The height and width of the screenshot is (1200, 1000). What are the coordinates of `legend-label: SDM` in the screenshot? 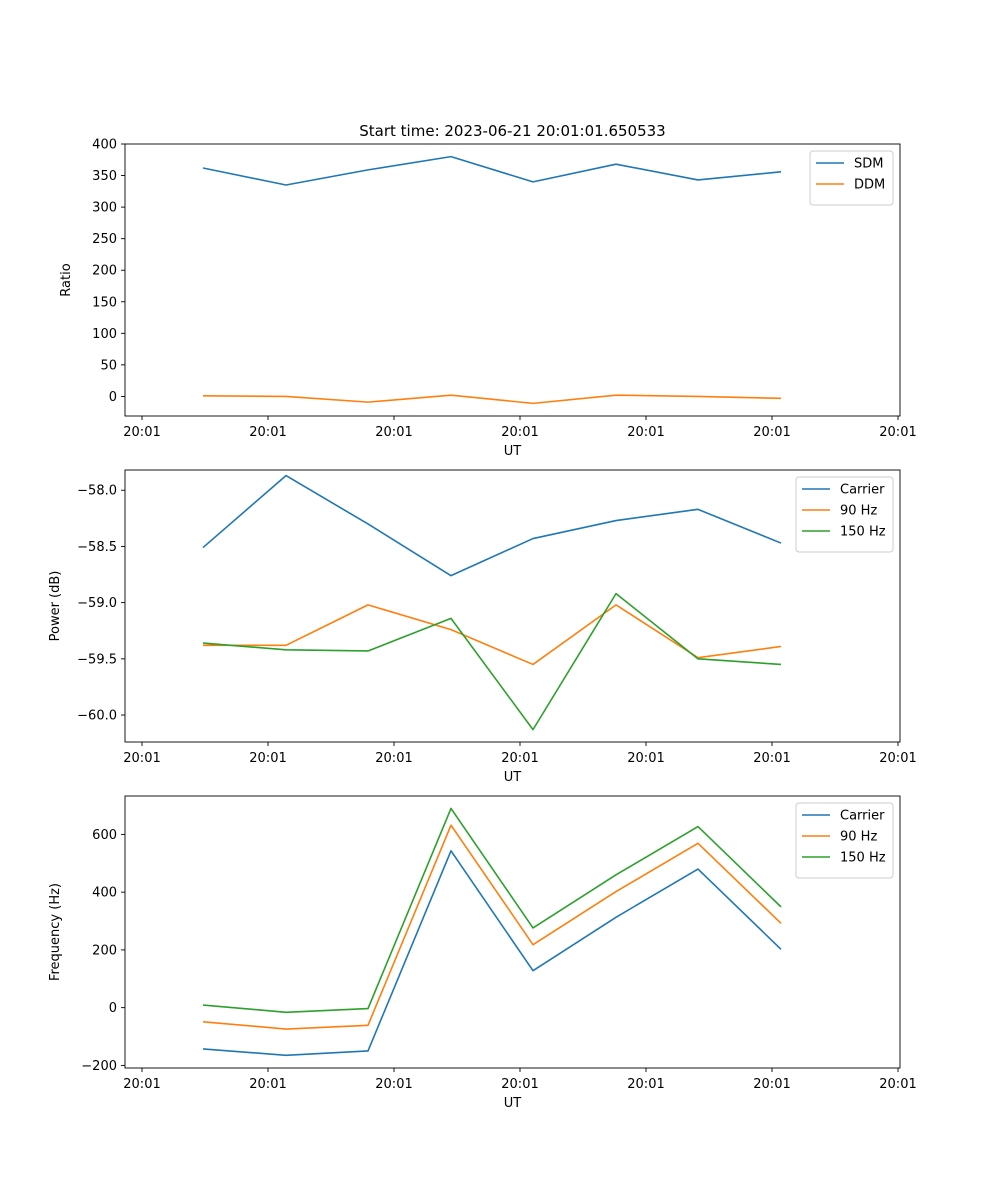 It's located at (868, 164).